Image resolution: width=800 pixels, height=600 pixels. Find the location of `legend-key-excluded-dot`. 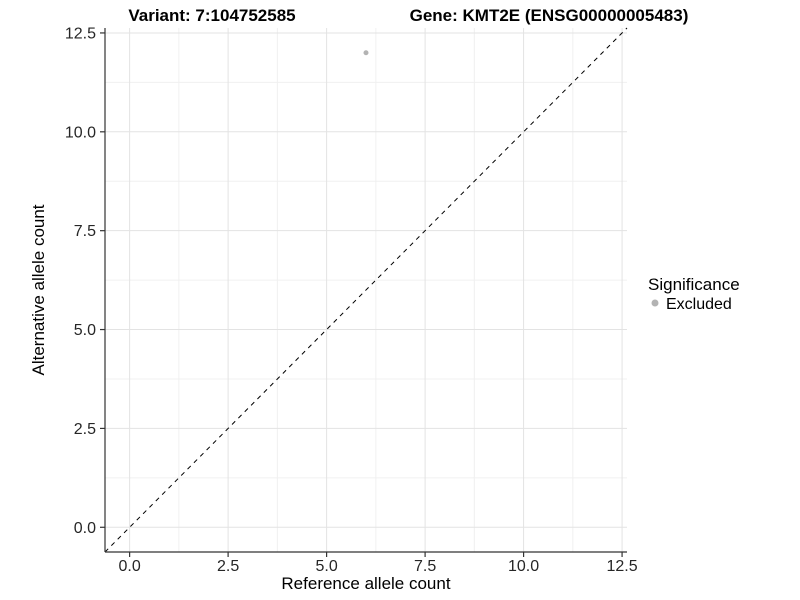

legend-key-excluded-dot is located at coordinates (655, 303).